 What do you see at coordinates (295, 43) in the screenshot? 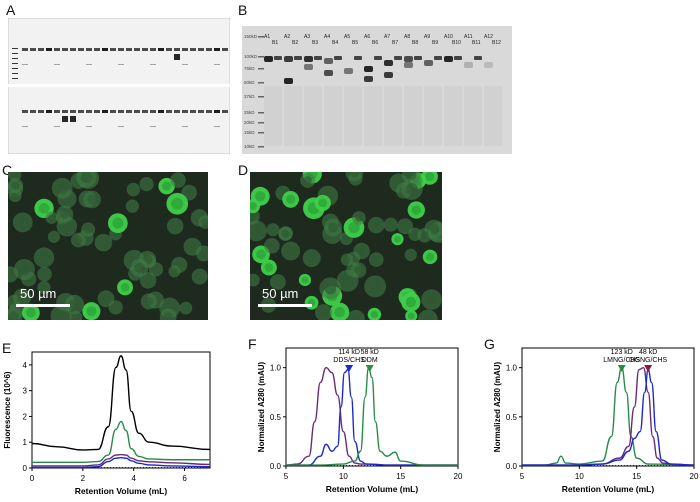
I see `gel-lane-label: B2` at bounding box center [295, 43].